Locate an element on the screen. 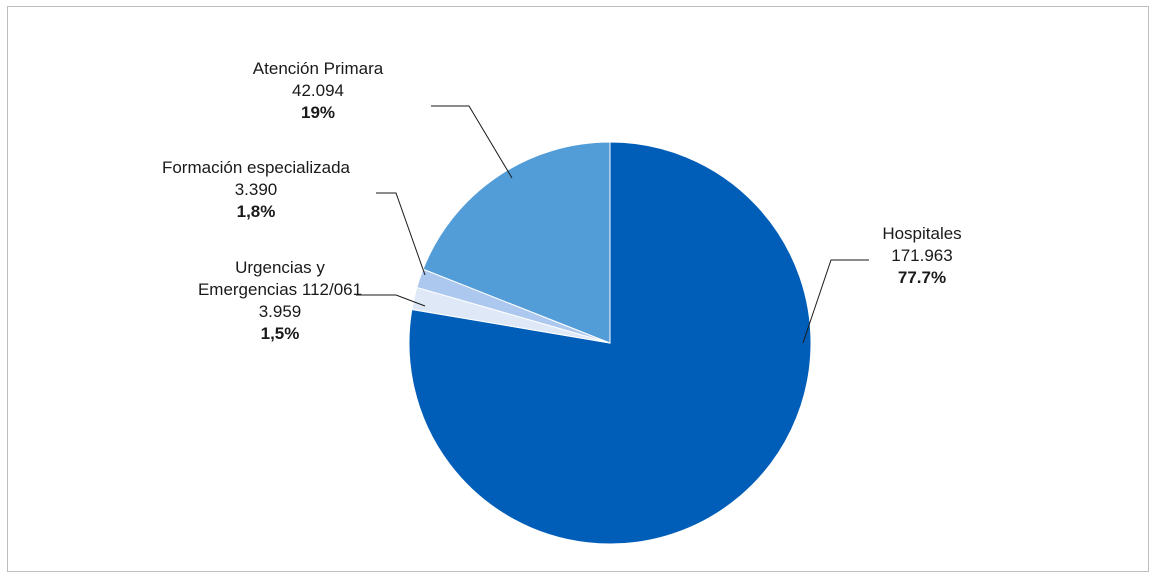 This screenshot has height=581, width=1158. label-value-atencion-primara: 42.094 is located at coordinates (318, 90).